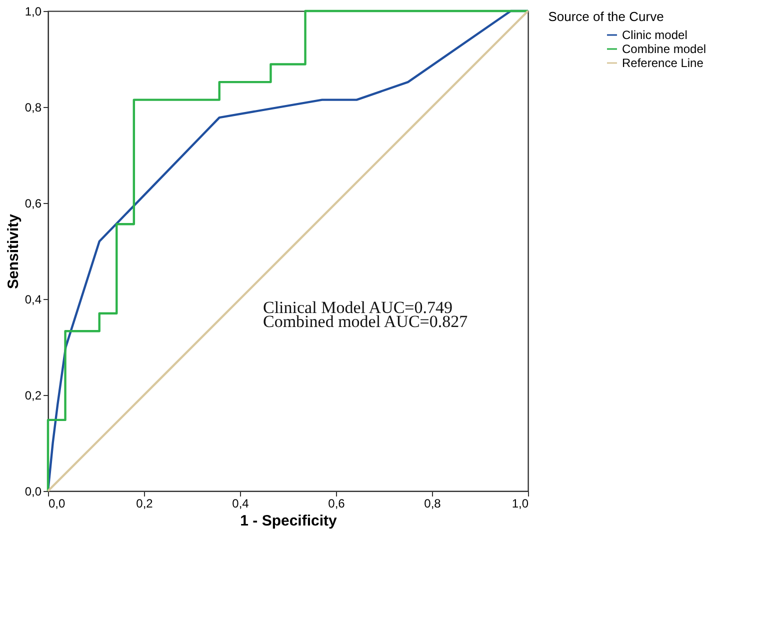 This screenshot has width=762, height=623. Describe the element at coordinates (33, 491) in the screenshot. I see `y-tick-label: 0,0` at that location.